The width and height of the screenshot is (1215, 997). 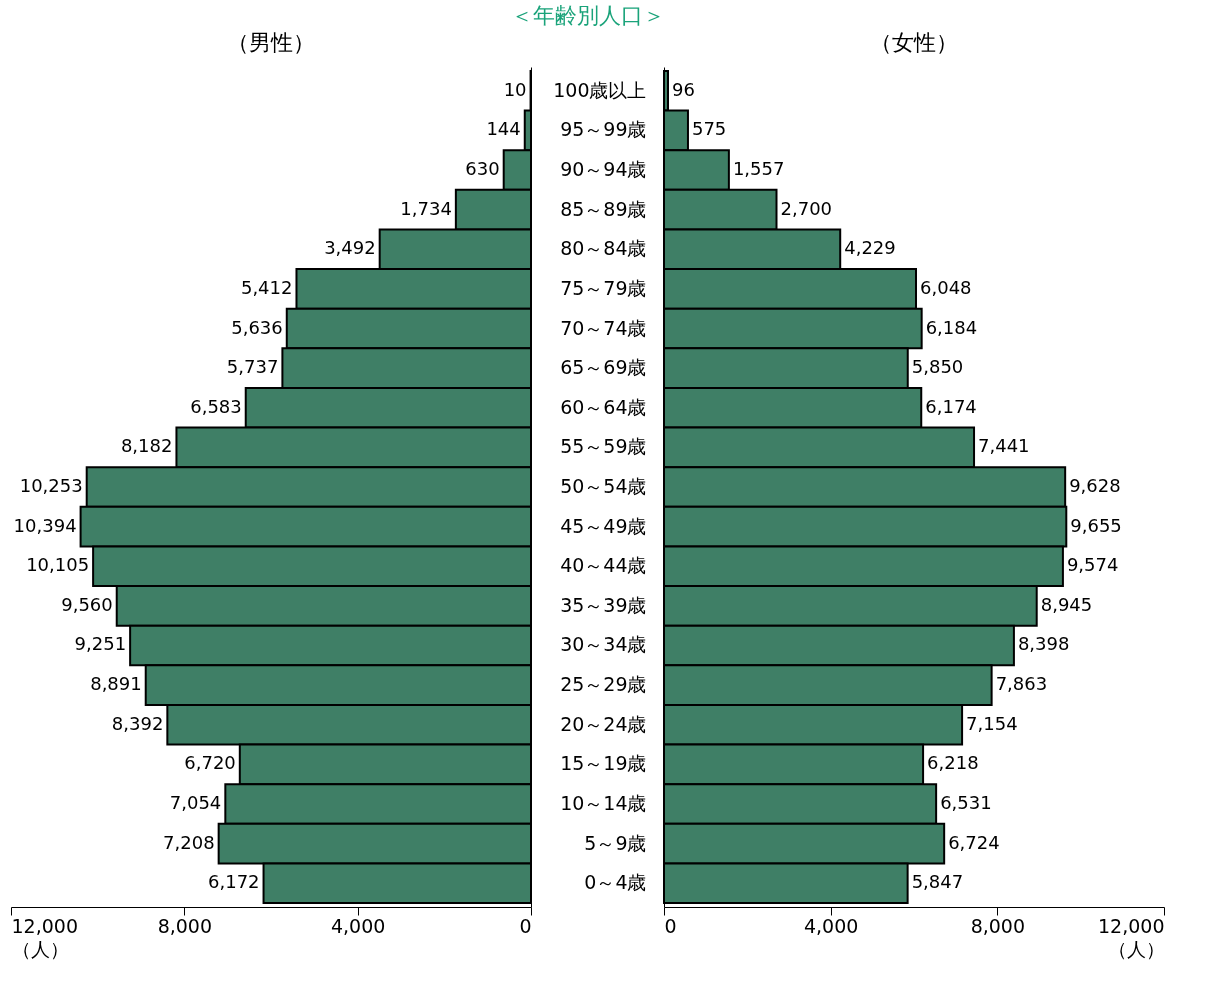 What do you see at coordinates (603, 763) in the screenshot?
I see `y-tick-label: 15～19歳` at bounding box center [603, 763].